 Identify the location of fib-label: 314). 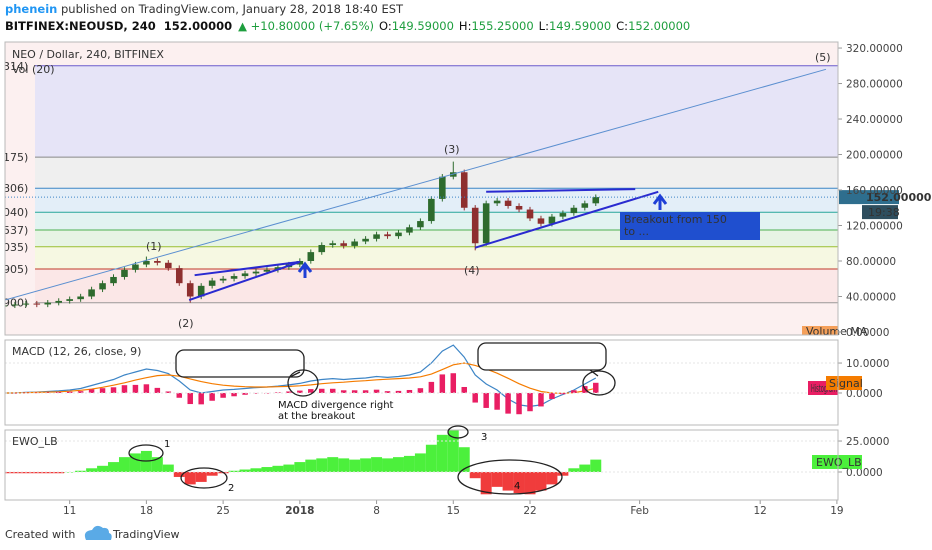
(15, 66).